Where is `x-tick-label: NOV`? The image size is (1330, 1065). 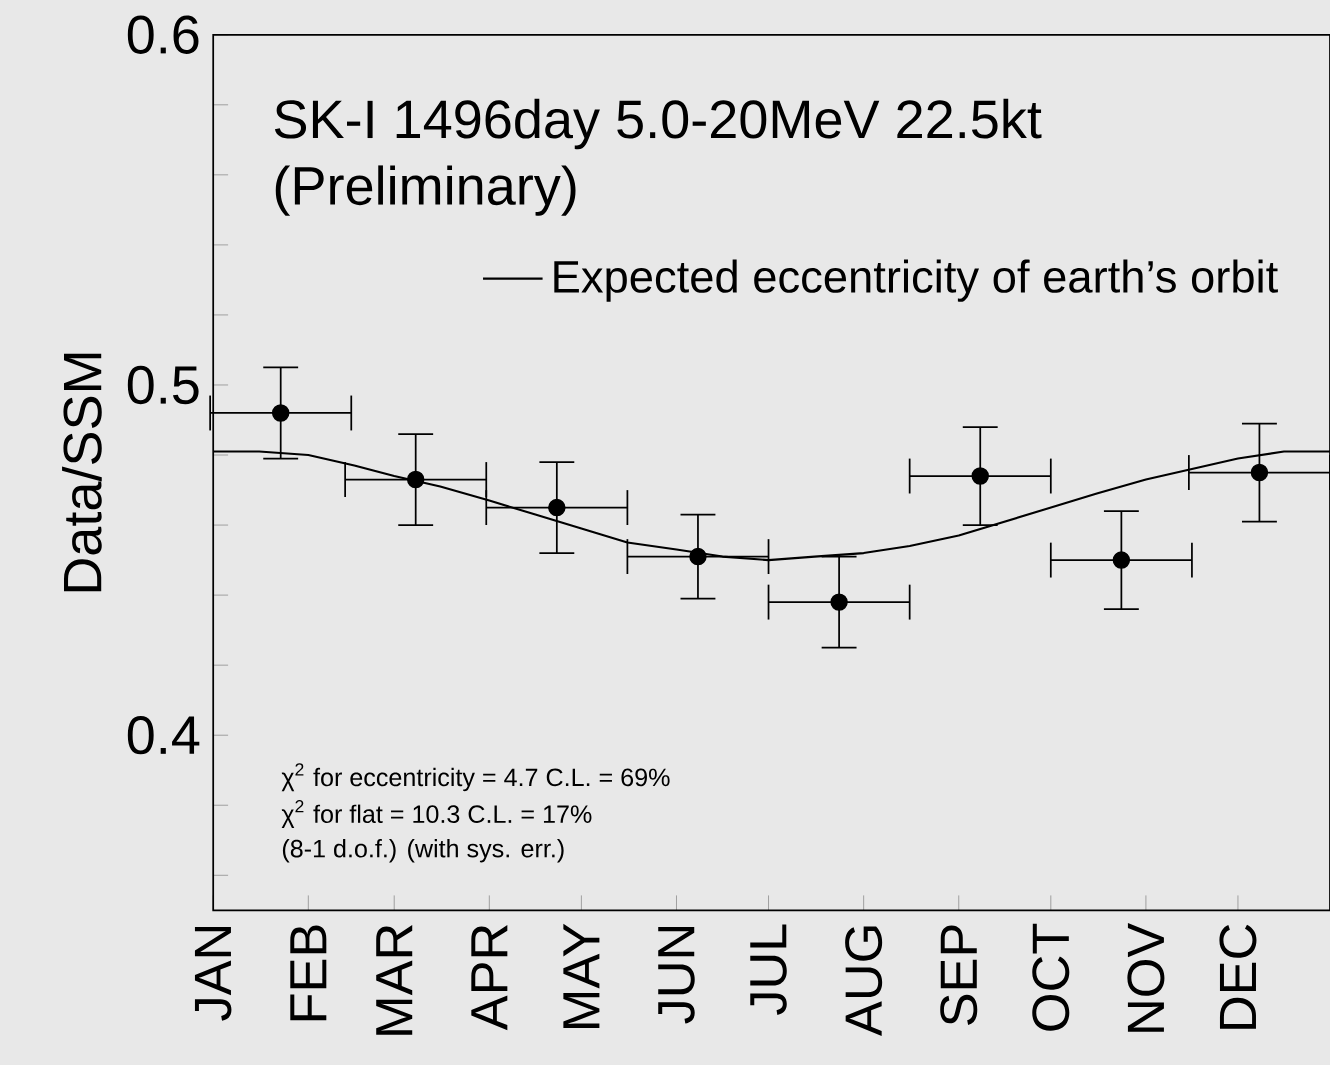 x-tick-label: NOV is located at coordinates (1146, 977).